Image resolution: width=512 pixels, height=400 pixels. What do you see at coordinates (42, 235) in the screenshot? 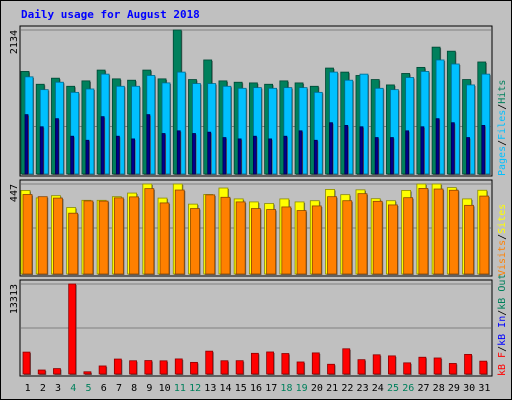
I see `bar-sites-2-fill` at bounding box center [42, 235].